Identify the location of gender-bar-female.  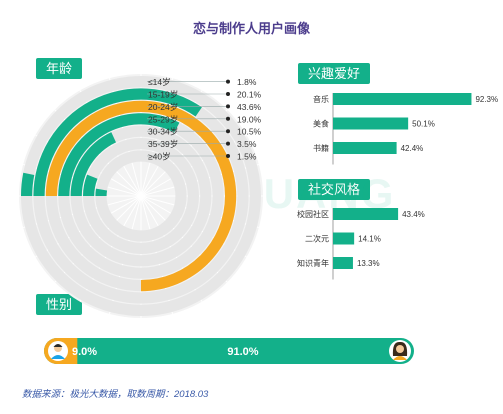
(229, 351).